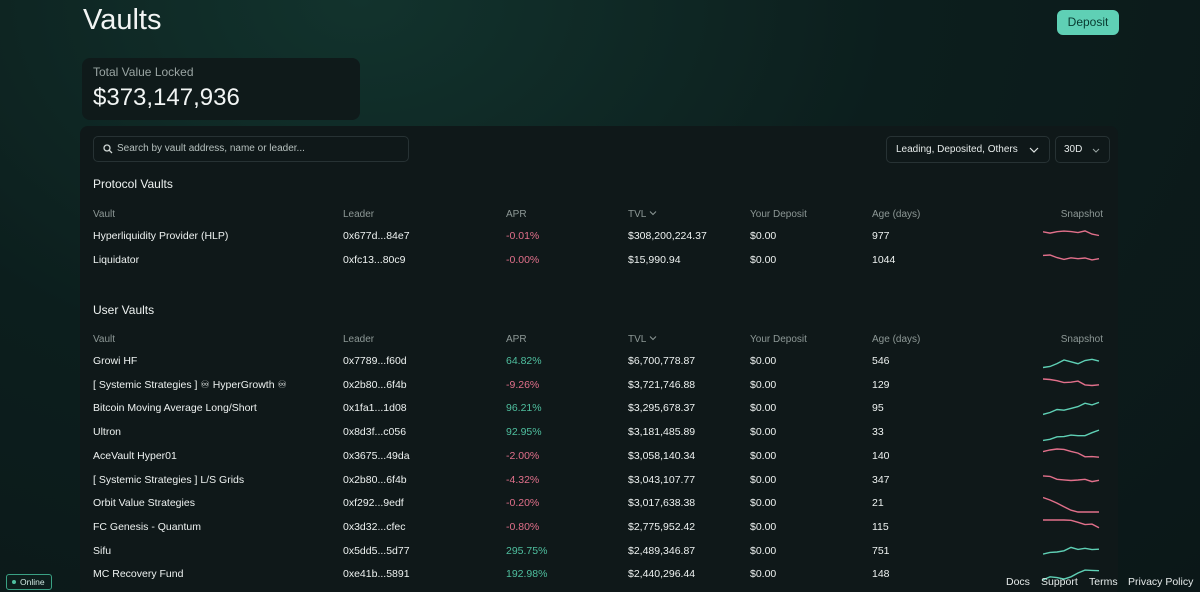 This screenshot has height=592, width=1200. What do you see at coordinates (124, 310) in the screenshot?
I see `section-title: User Vaults` at bounding box center [124, 310].